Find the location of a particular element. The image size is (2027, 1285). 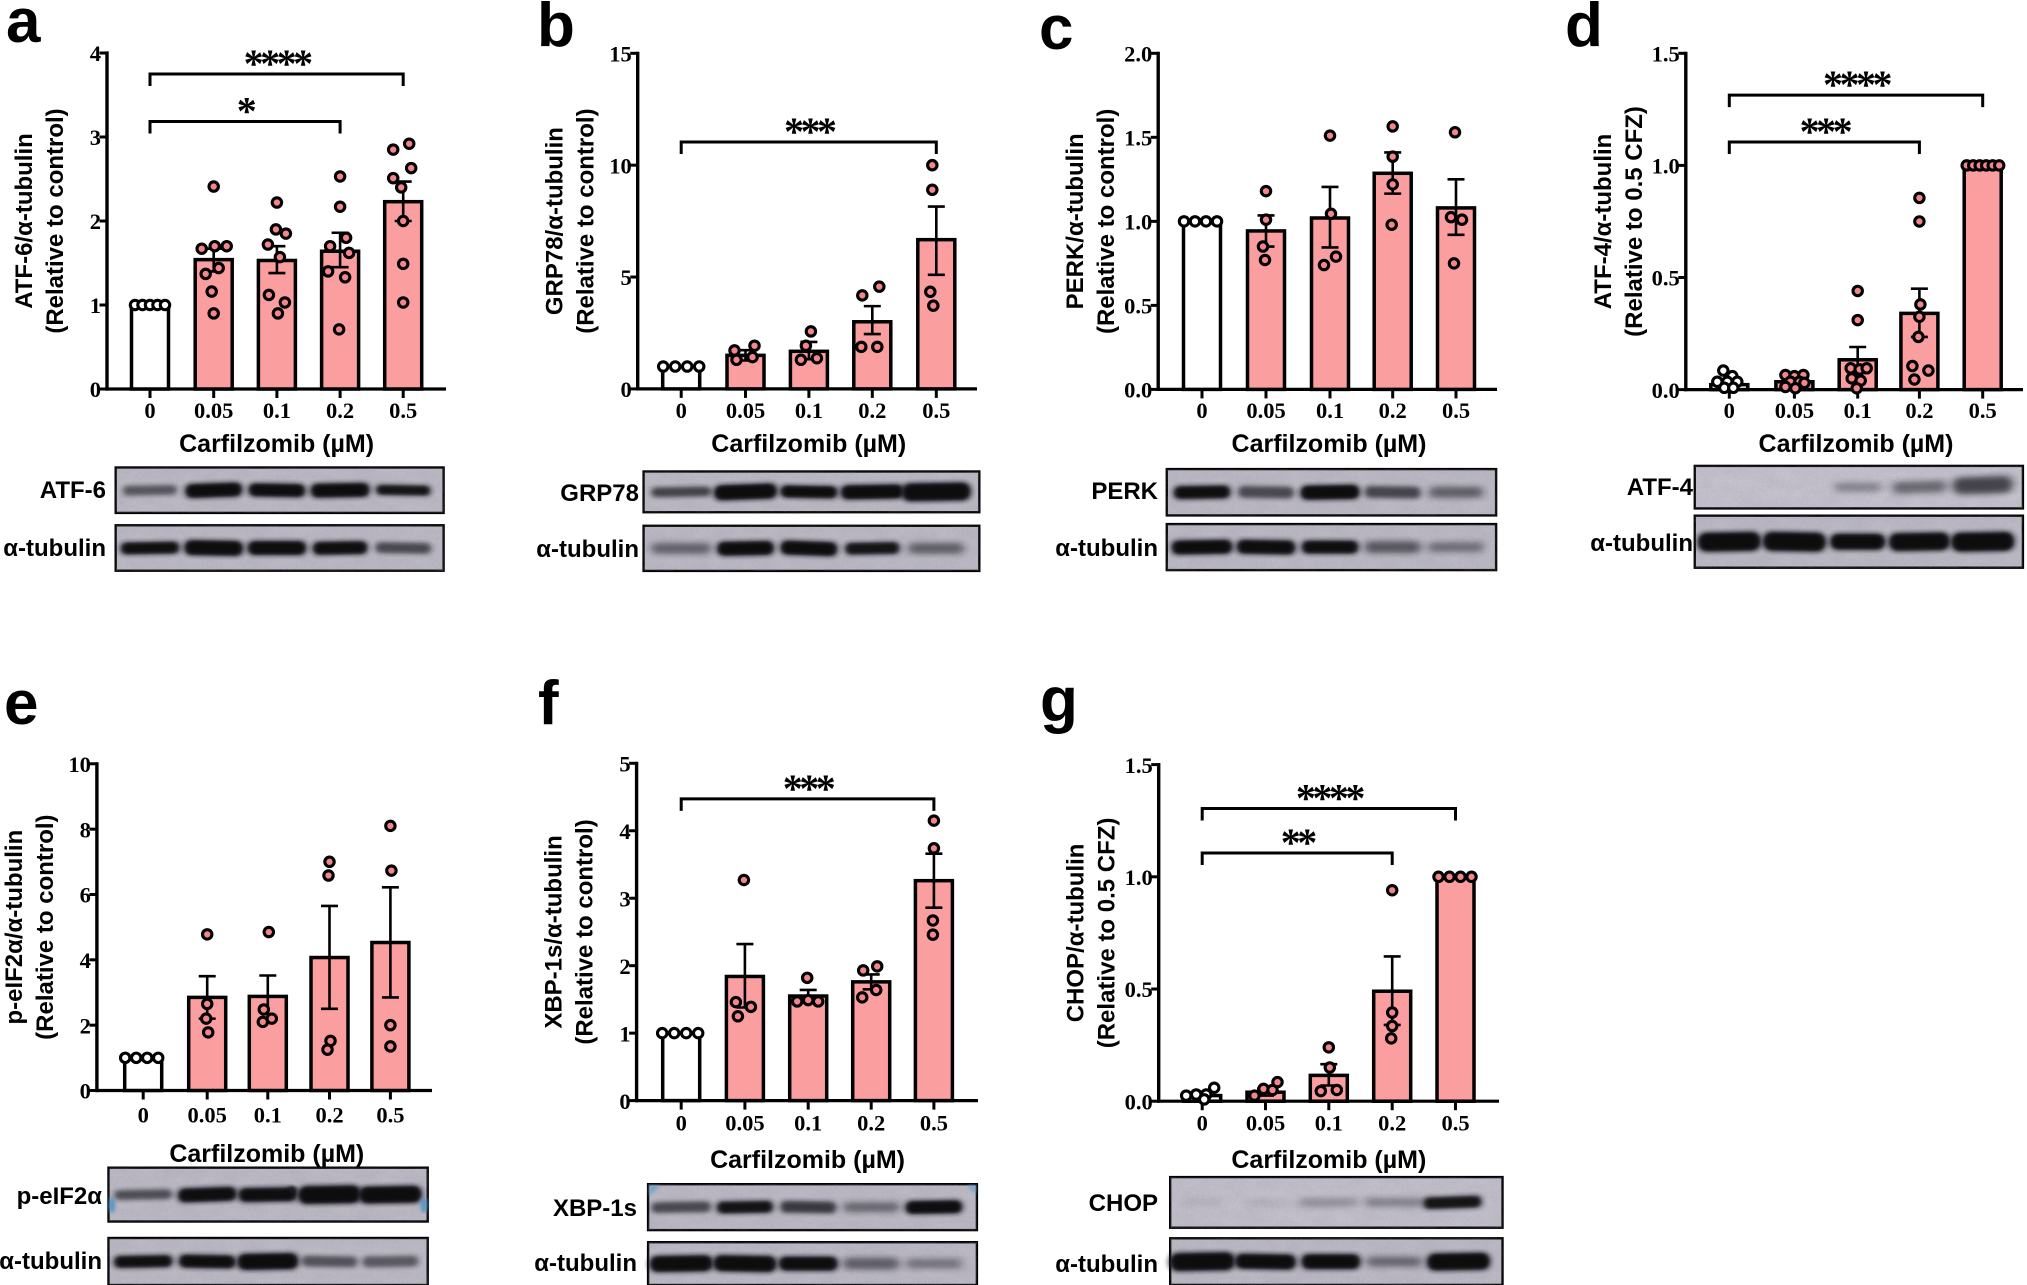

svg-text: d is located at coordinates (1584, 30).